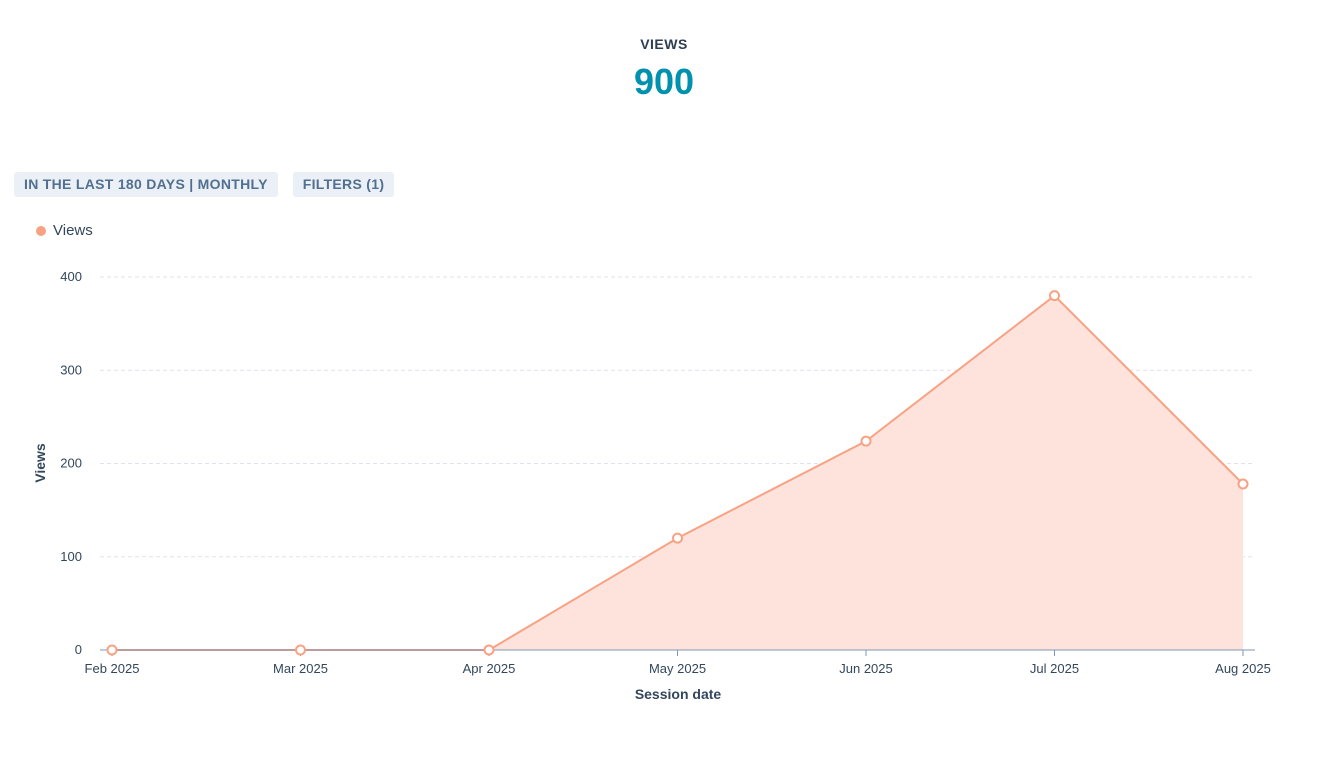 Image resolution: width=1328 pixels, height=769 pixels. What do you see at coordinates (343, 184) in the screenshot?
I see `filters-button: FILTERS (1)` at bounding box center [343, 184].